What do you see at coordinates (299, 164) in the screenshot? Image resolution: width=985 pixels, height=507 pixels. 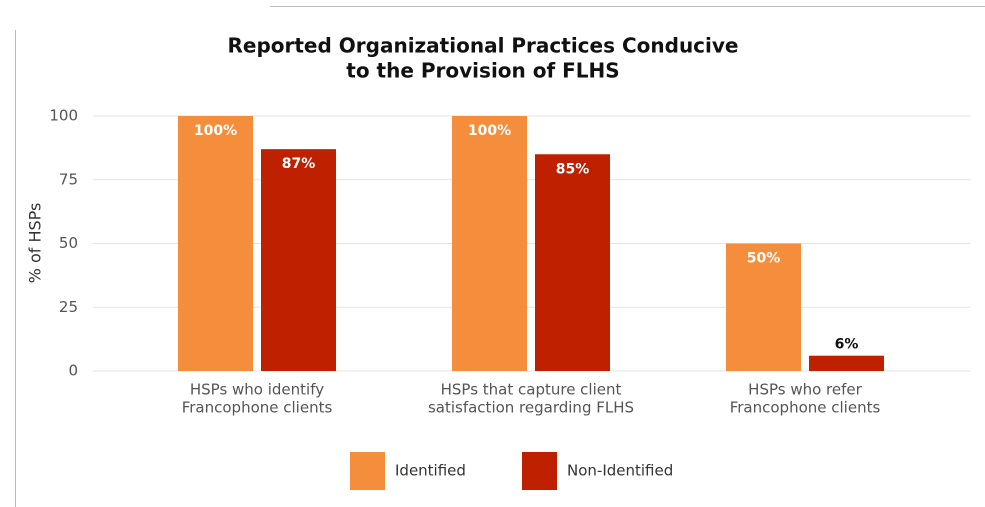 I see `data-label: 87%` at bounding box center [299, 164].